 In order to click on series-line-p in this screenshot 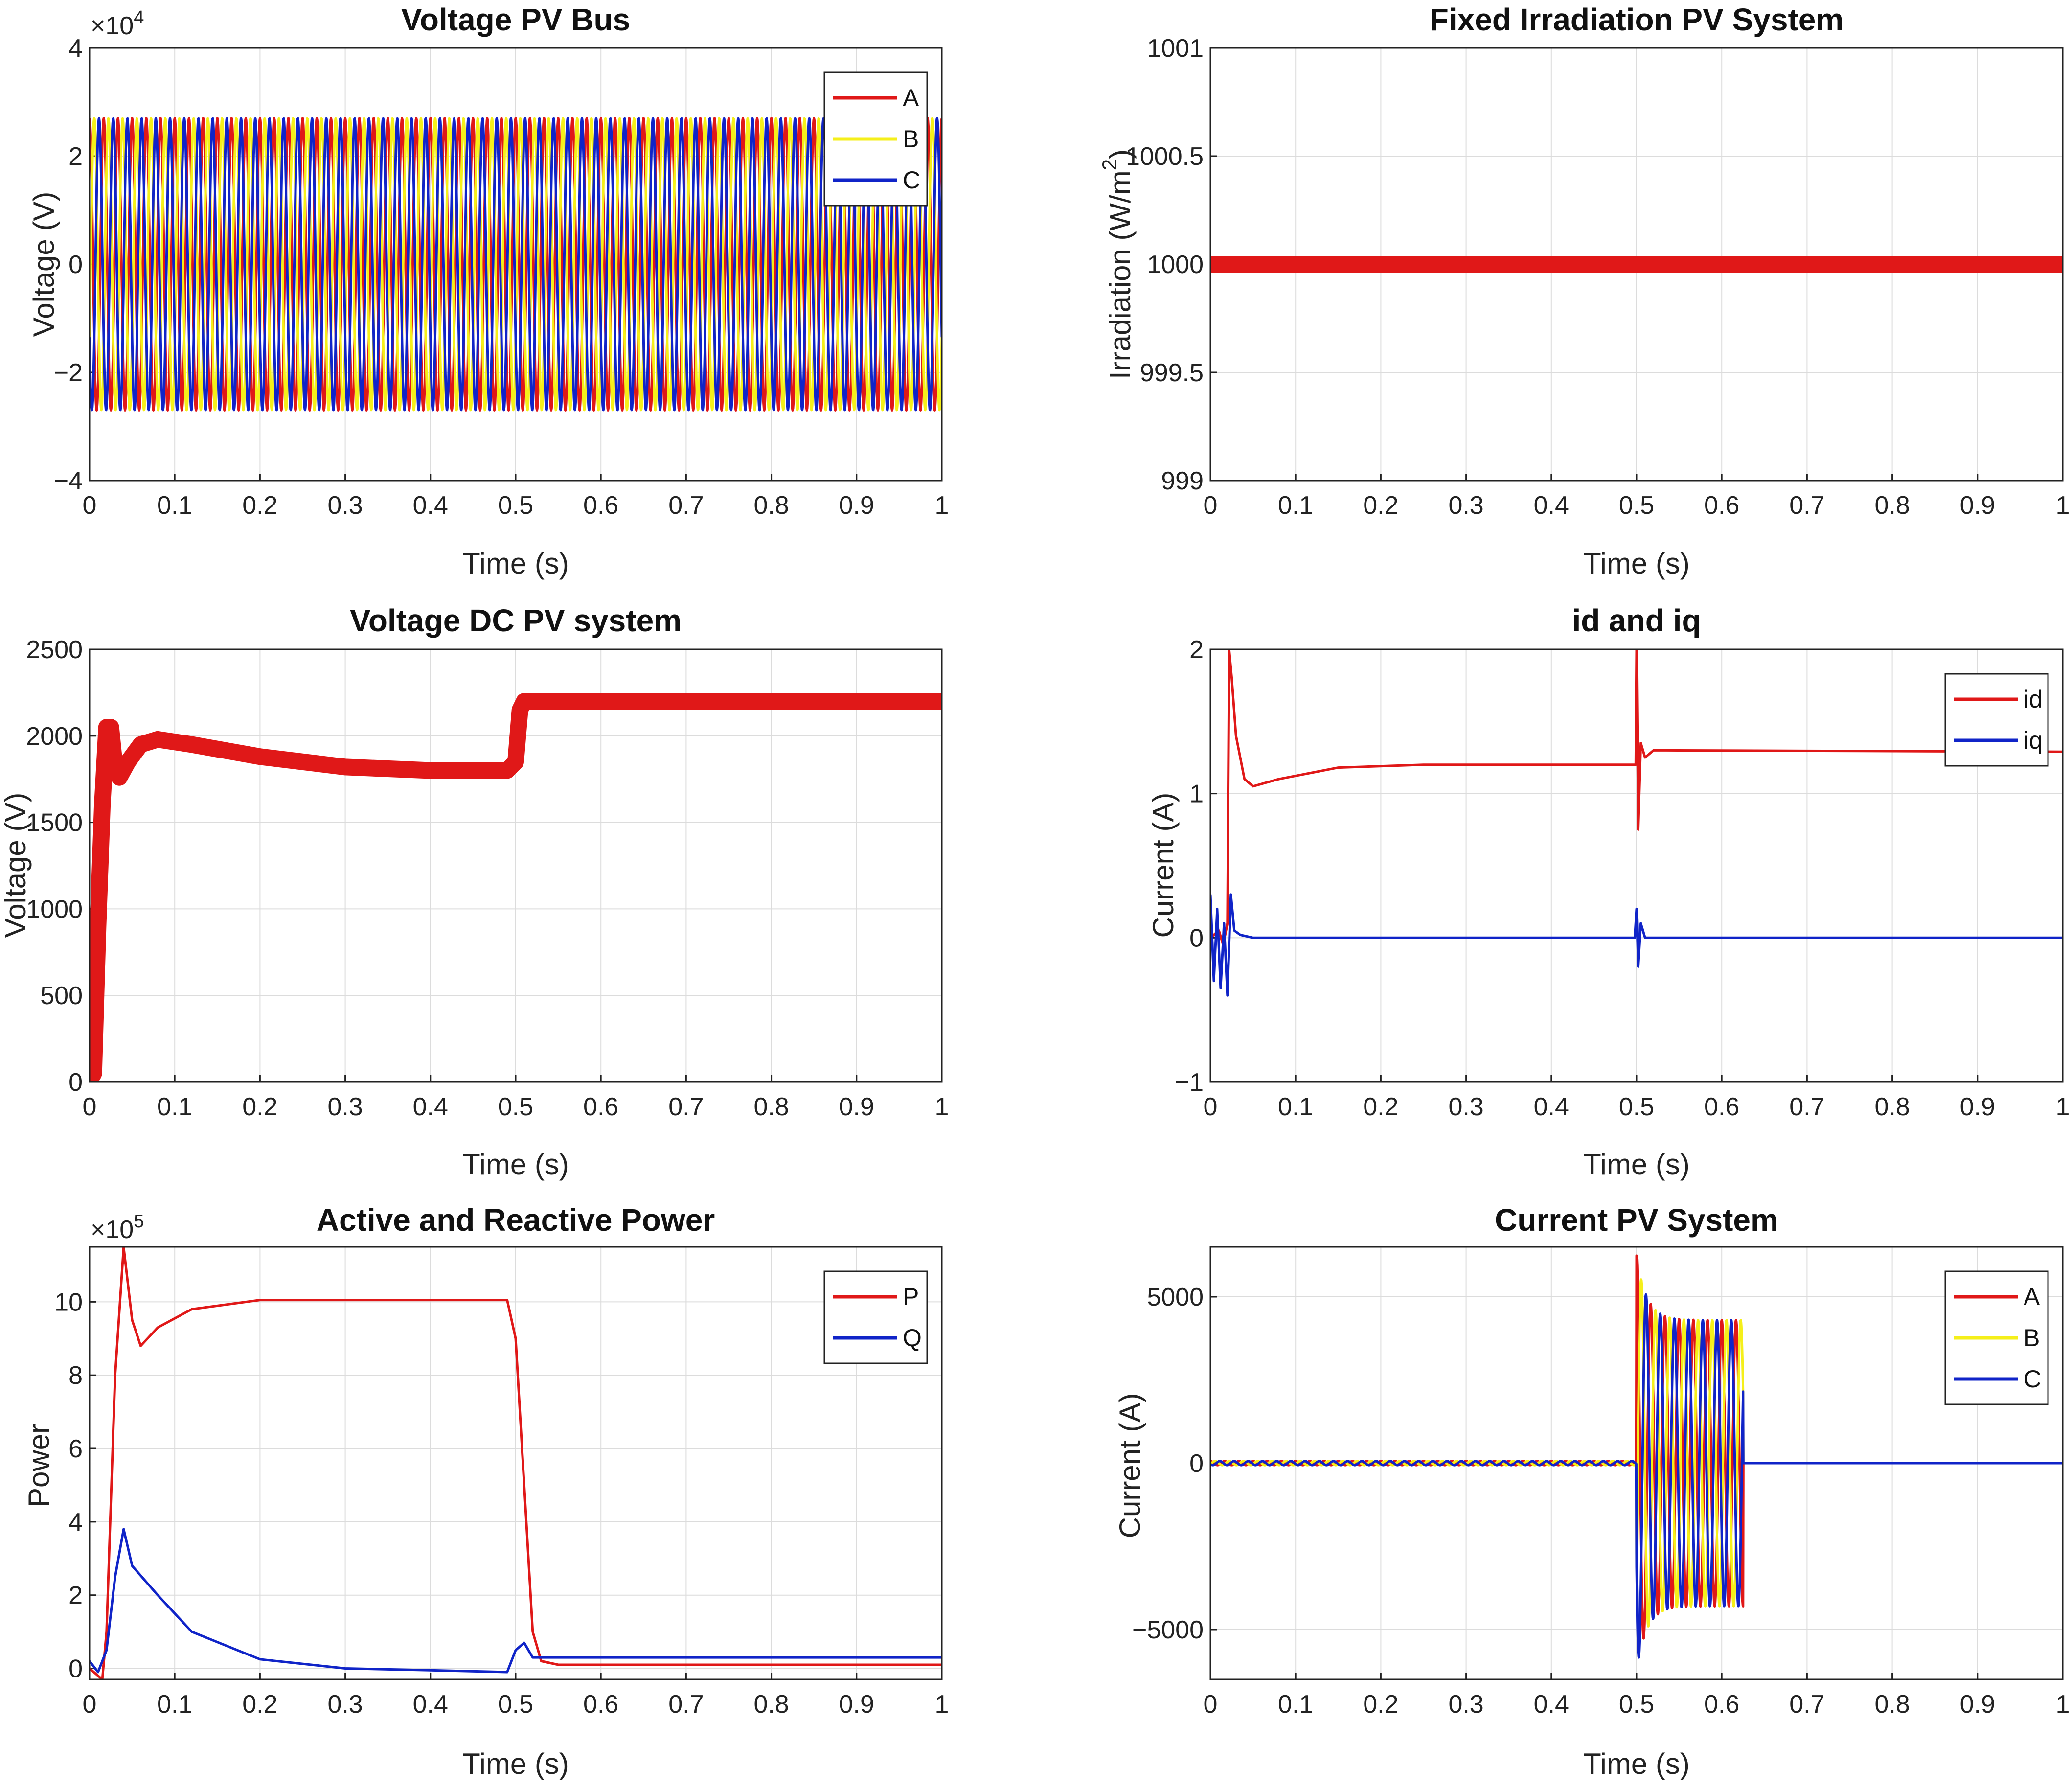, I will do `click(516, 1463)`.